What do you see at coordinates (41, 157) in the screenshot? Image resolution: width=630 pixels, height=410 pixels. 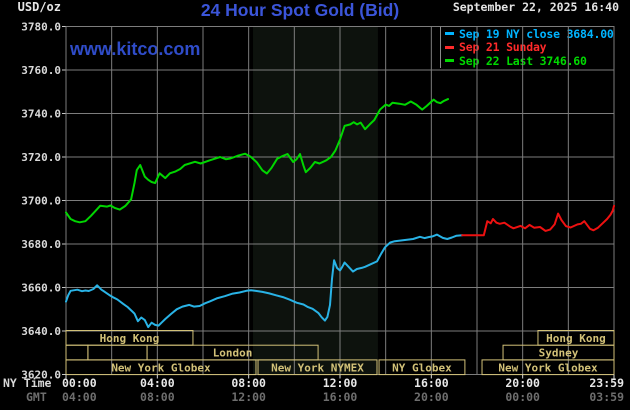 I see `y-tick-label: 3720.0` at bounding box center [41, 157].